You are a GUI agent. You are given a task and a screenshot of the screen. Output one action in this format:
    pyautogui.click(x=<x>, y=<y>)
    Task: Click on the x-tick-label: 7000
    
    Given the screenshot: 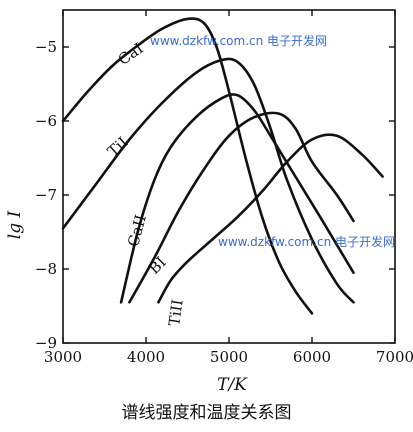 What is the action you would take?
    pyautogui.click(x=394, y=357)
    